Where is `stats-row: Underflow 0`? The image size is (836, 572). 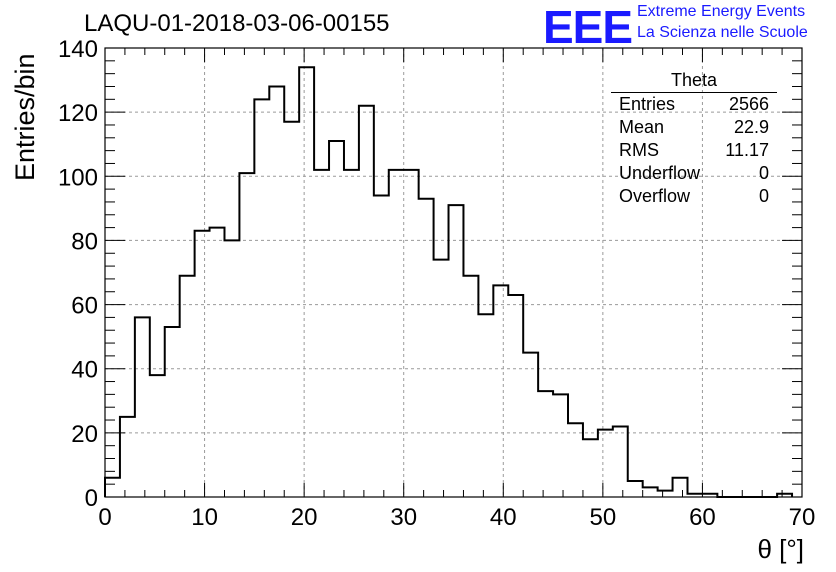
stats-row: Underflow 0 is located at coordinates (694, 173).